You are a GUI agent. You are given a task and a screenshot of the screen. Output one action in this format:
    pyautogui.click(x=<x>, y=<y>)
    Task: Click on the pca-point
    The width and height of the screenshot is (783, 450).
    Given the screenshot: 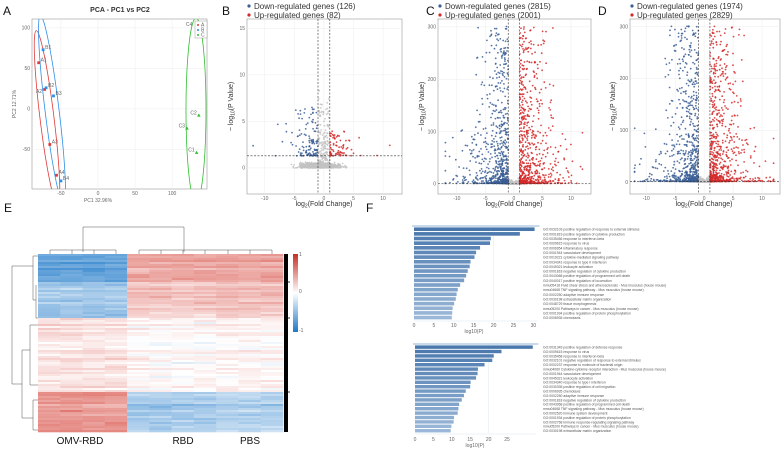 What is the action you would take?
    pyautogui.click(x=199, y=115)
    